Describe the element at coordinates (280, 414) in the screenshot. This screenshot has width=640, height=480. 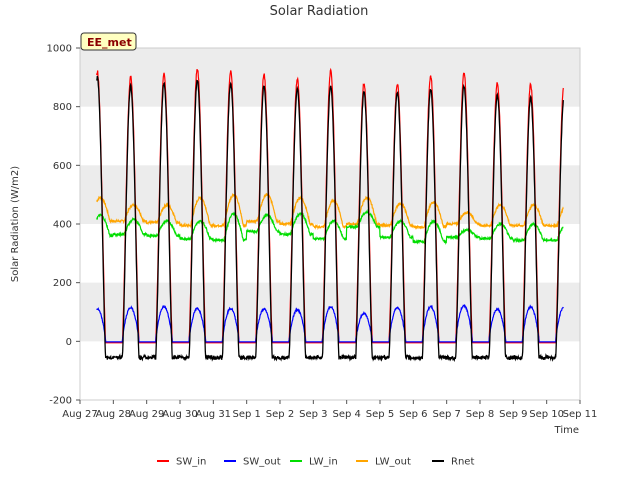
I see `x-tick-label: Sep 2` at that location.